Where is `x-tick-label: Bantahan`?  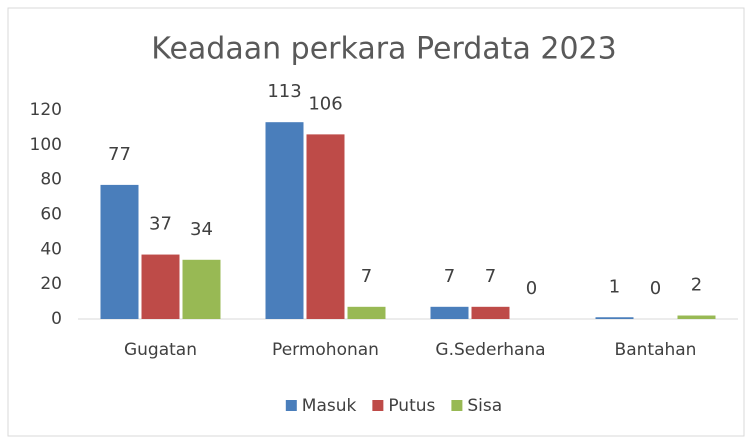 x-tick-label: Bantahan is located at coordinates (656, 350).